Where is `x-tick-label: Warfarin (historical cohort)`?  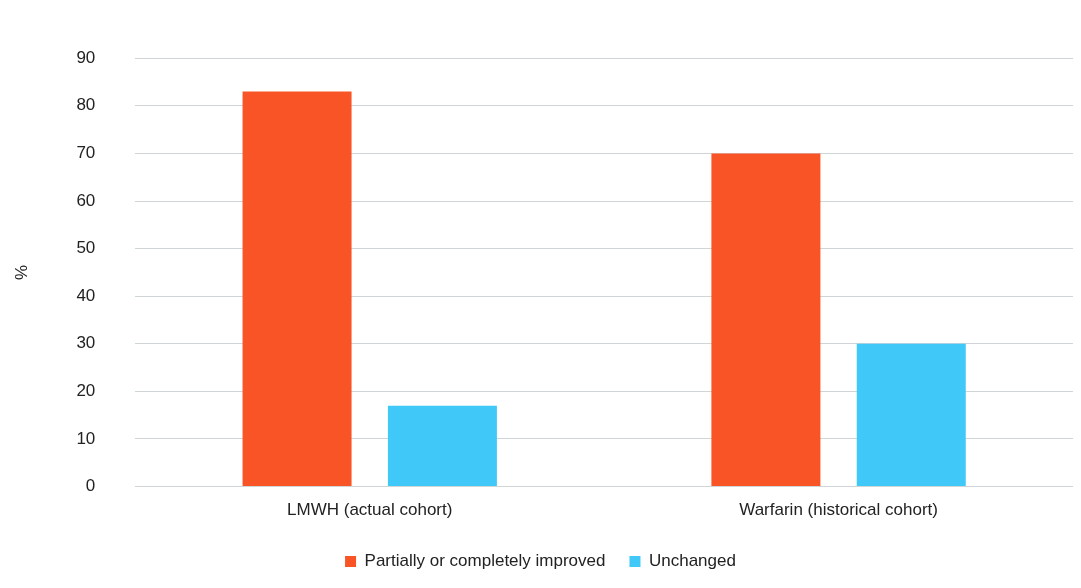 x-tick-label: Warfarin (historical cohort) is located at coordinates (838, 510).